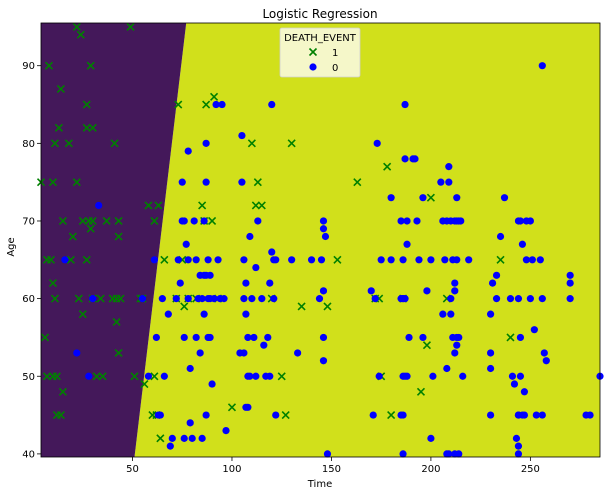 This screenshot has width=606, height=496. What do you see at coordinates (28, 144) in the screenshot?
I see `y-tick-label: 80` at bounding box center [28, 144].